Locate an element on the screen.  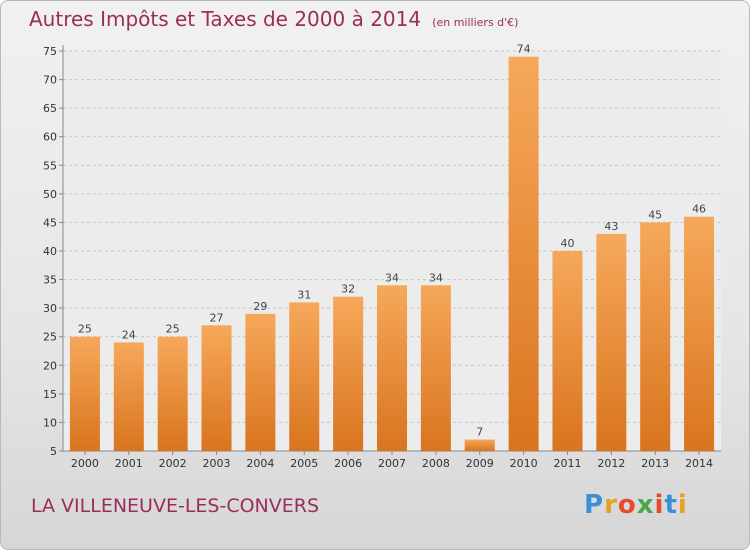
y-tick-label: 55 is located at coordinates (50, 165).